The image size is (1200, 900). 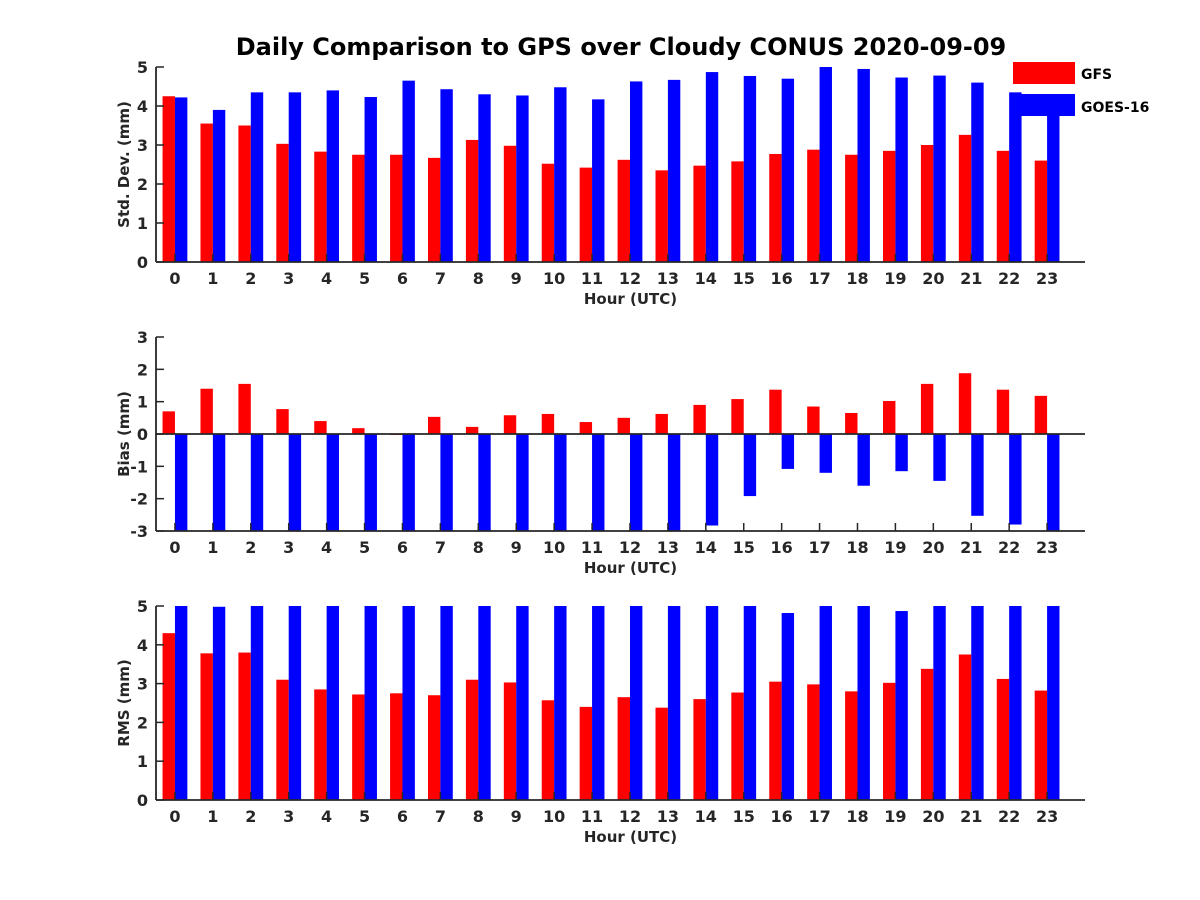 I want to click on x-tick-label: 5, so click(x=364, y=278).